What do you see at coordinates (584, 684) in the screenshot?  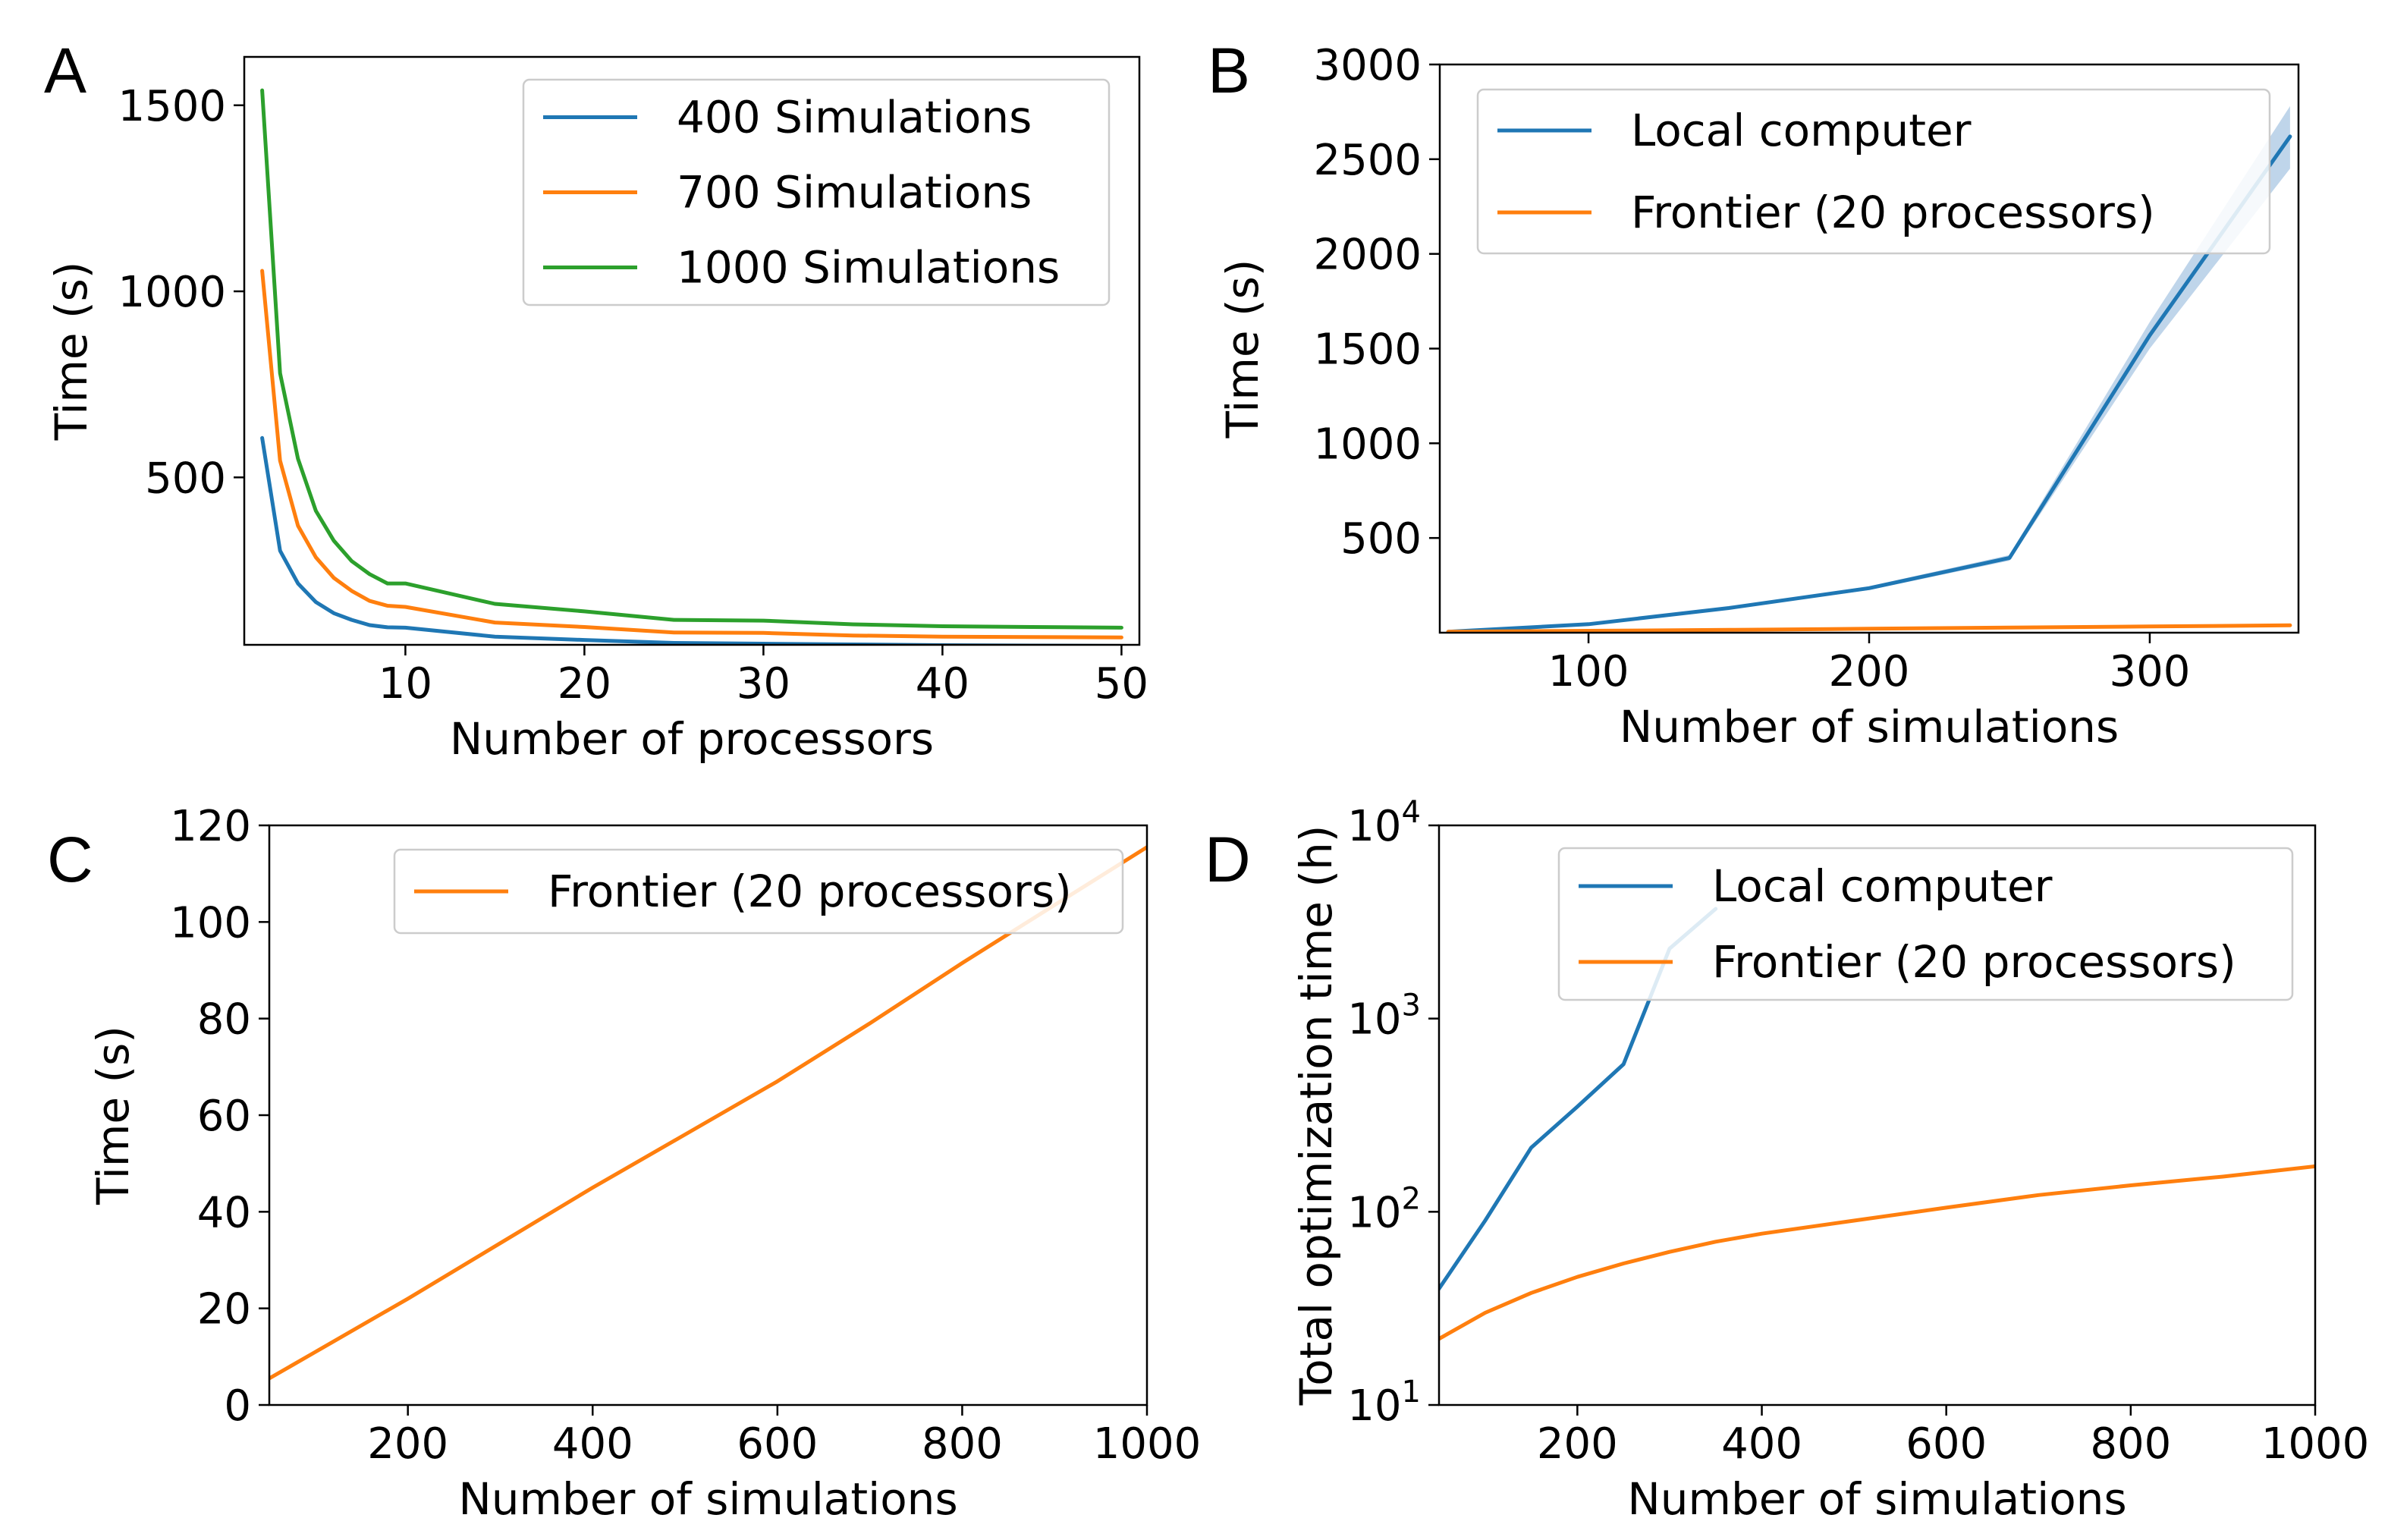 I see `x-tick-label: 20` at bounding box center [584, 684].